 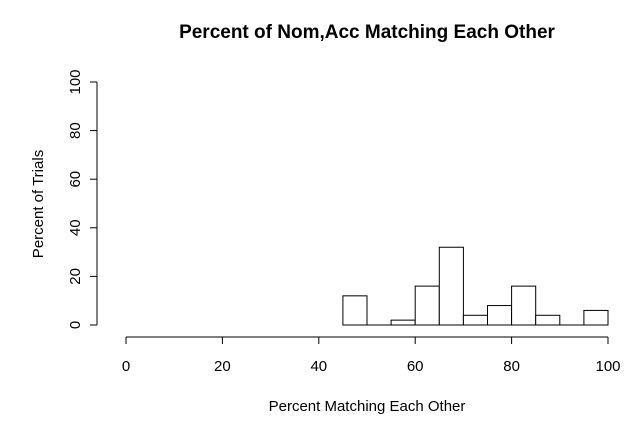 What do you see at coordinates (371, 355) in the screenshot?
I see `x-axis: 0 20 40 60 80 100` at bounding box center [371, 355].